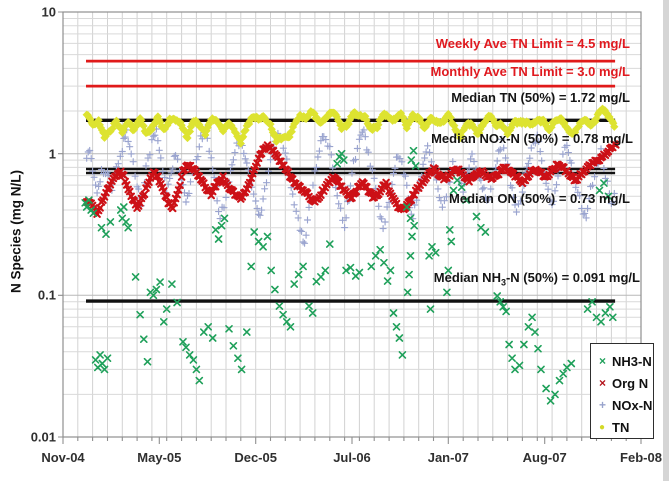 The image size is (669, 481). I want to click on x-tick-label: Jan-07, so click(448, 457).